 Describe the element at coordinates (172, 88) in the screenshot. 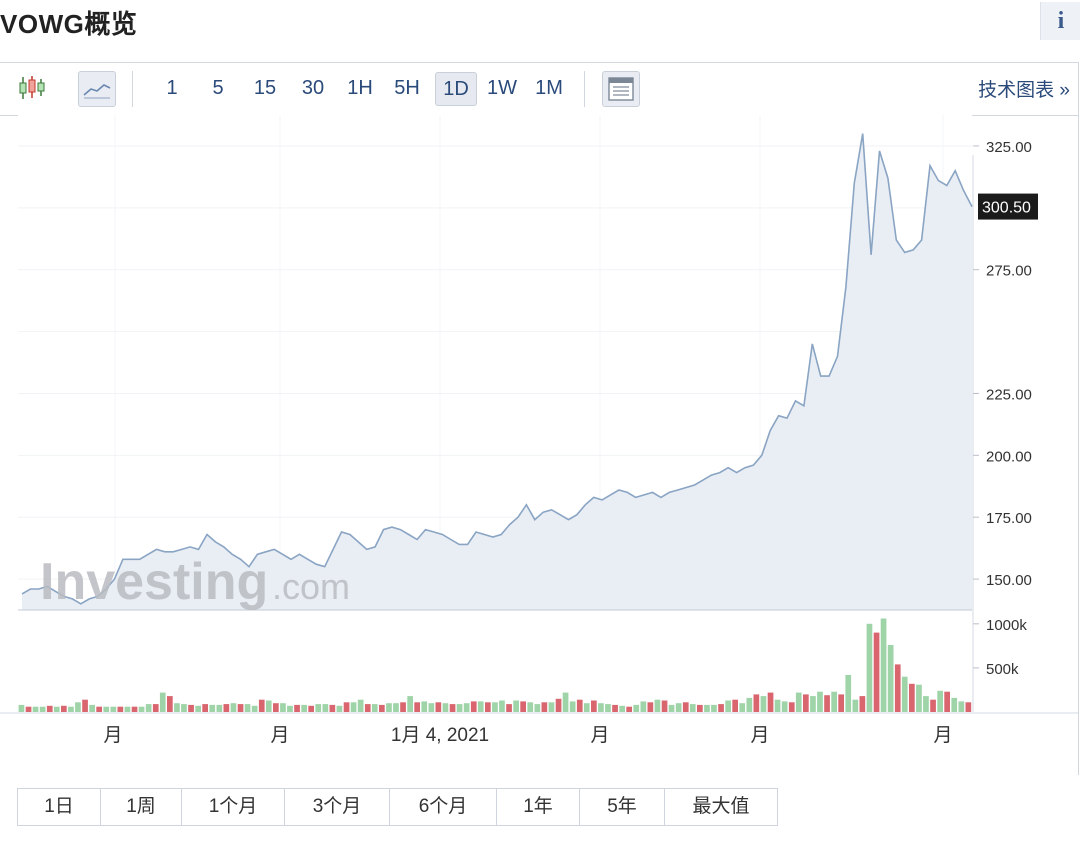

I see `interval-1: 1` at that location.